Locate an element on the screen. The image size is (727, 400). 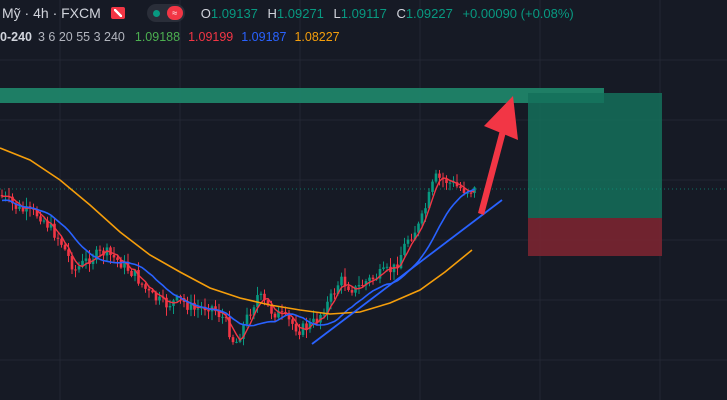
ohlc-low-value: 1.09117 is located at coordinates (363, 13).